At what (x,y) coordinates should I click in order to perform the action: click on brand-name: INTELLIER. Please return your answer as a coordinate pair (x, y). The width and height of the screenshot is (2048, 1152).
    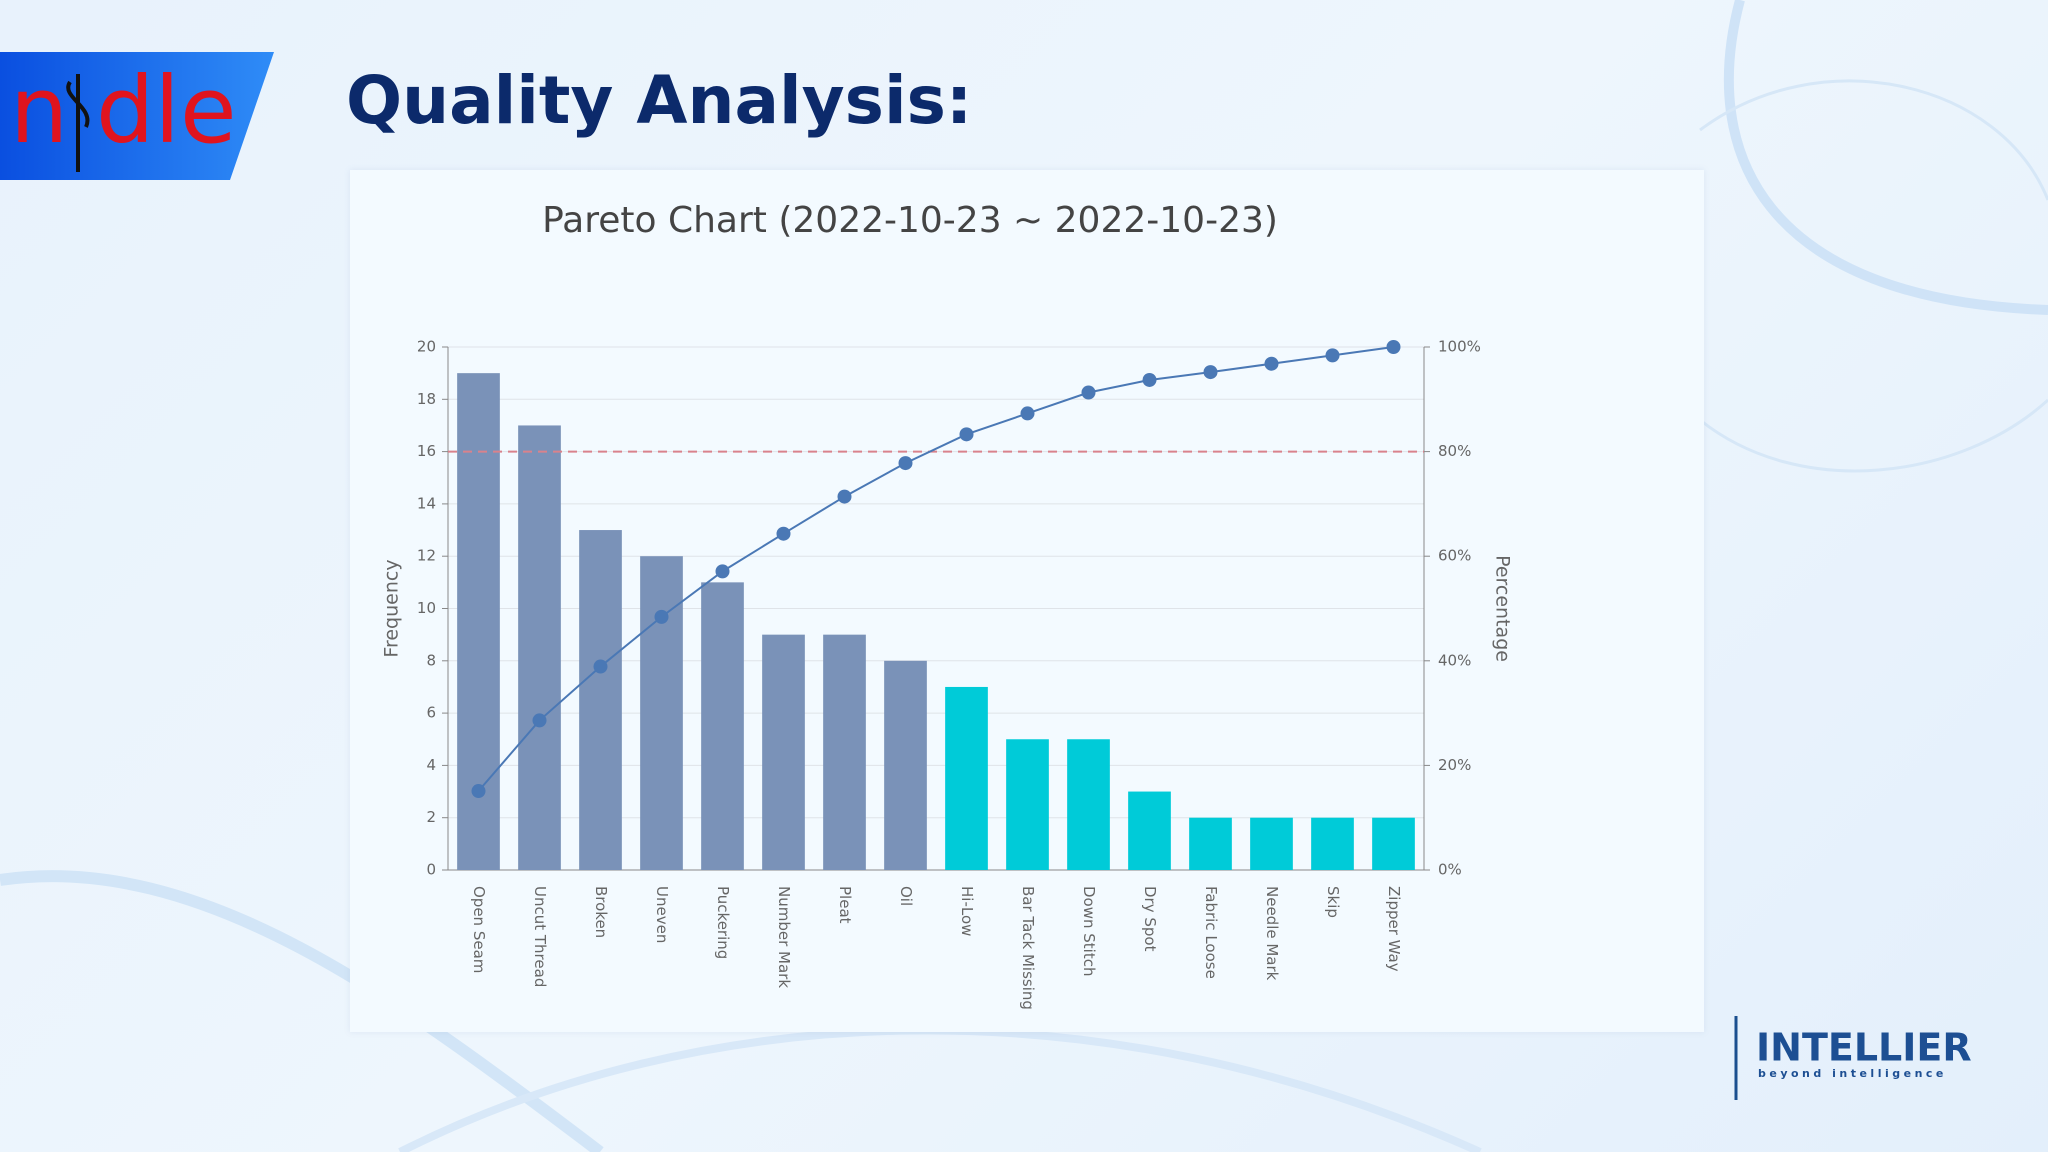
    Looking at the image, I should click on (1864, 1048).